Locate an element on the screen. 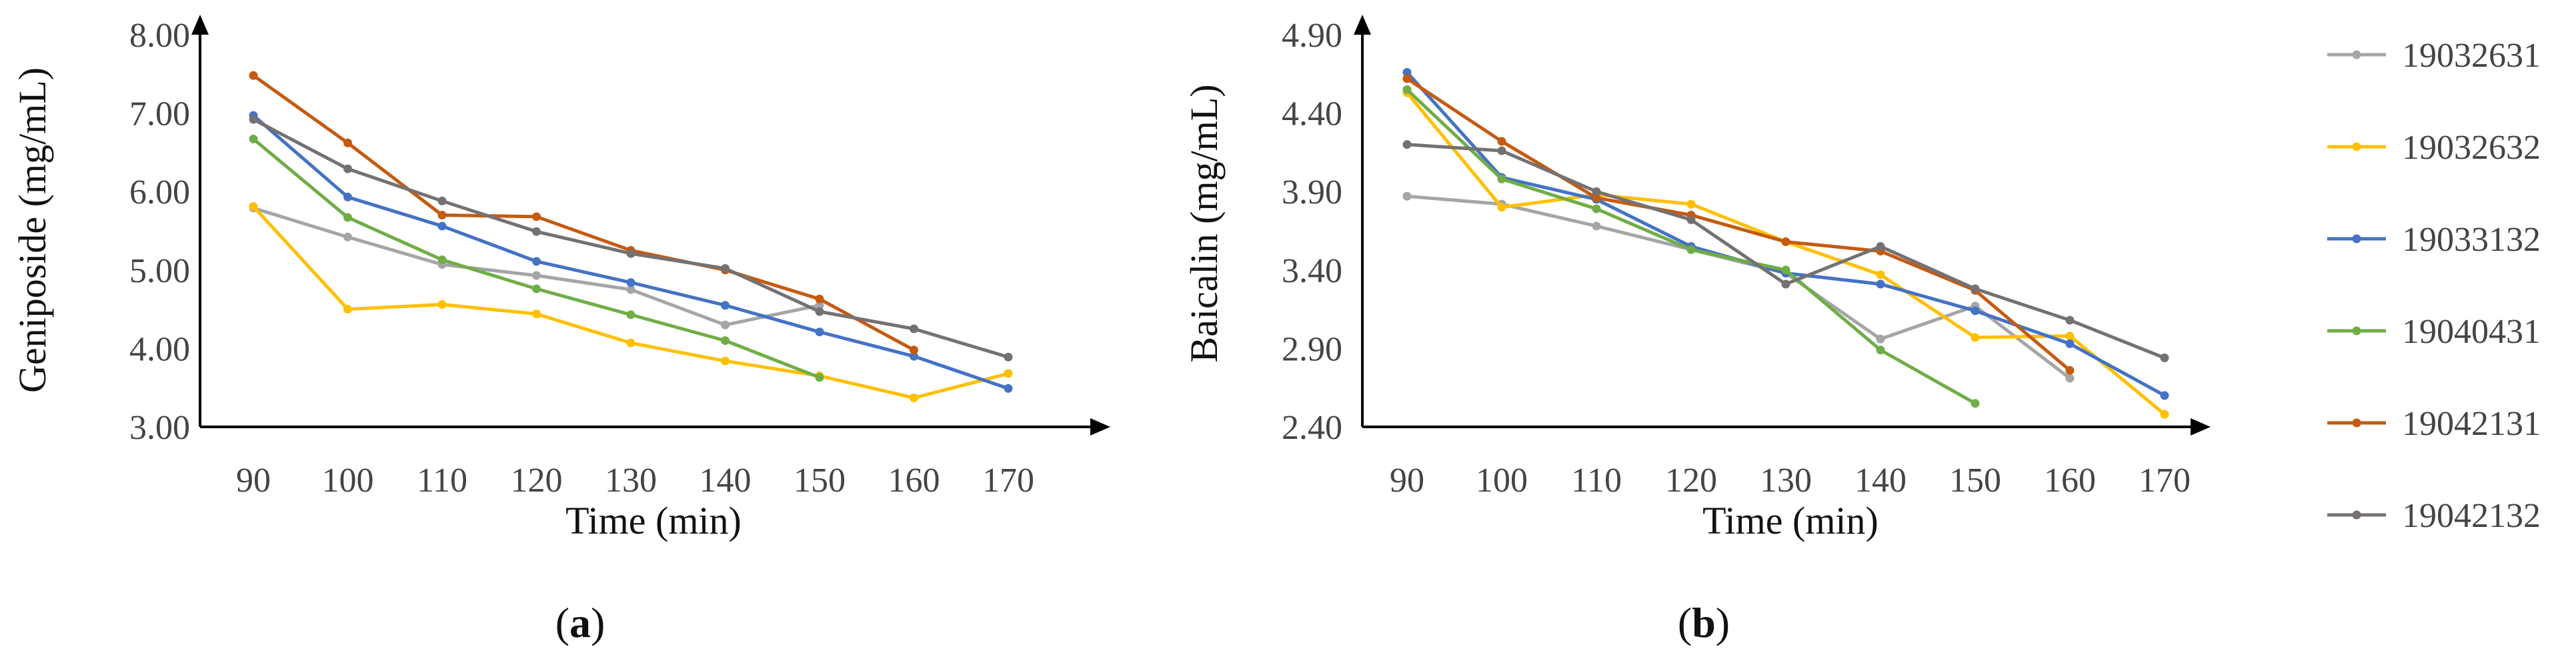  legend-label-19032631: 19032631 is located at coordinates (2471, 56).